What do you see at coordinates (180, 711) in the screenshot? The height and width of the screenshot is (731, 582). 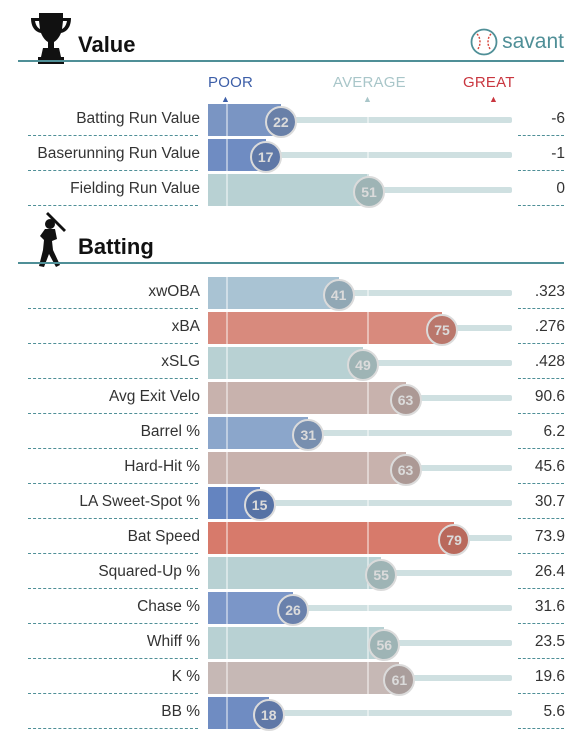 I see `stat-label: BB %` at bounding box center [180, 711].